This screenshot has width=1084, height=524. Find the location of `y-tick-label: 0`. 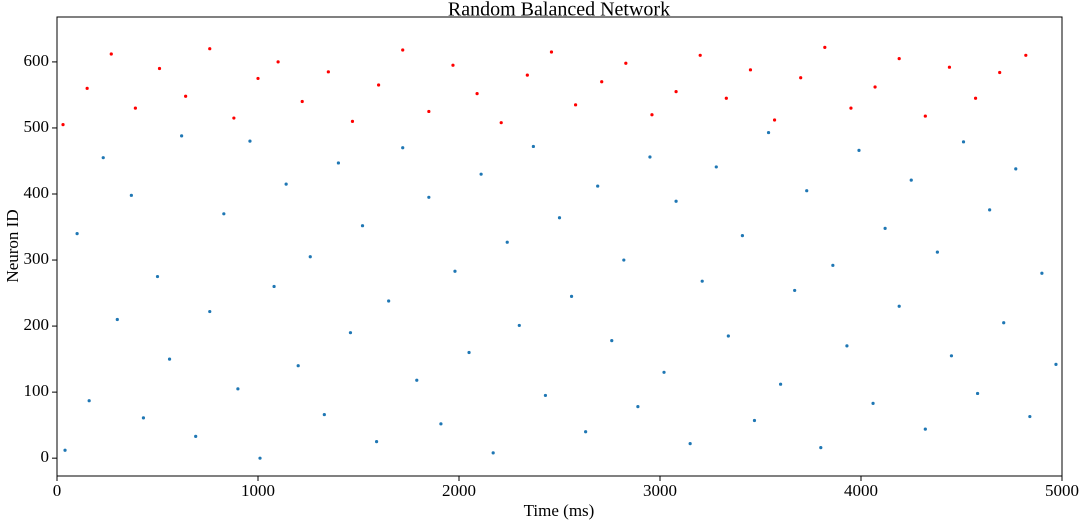

y-tick-label: 0 is located at coordinates (45, 456).